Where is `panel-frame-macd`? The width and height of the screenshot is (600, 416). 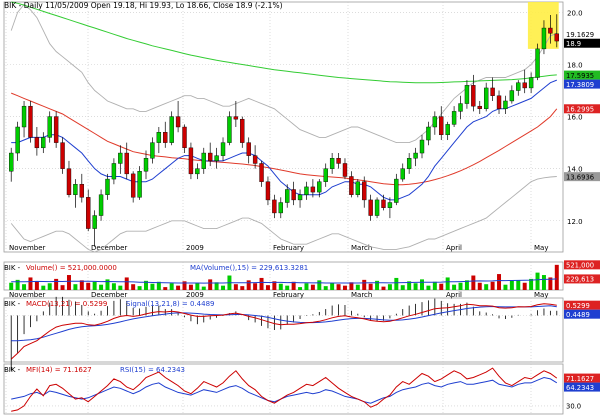 panel-frame-macd is located at coordinates (283, 330).